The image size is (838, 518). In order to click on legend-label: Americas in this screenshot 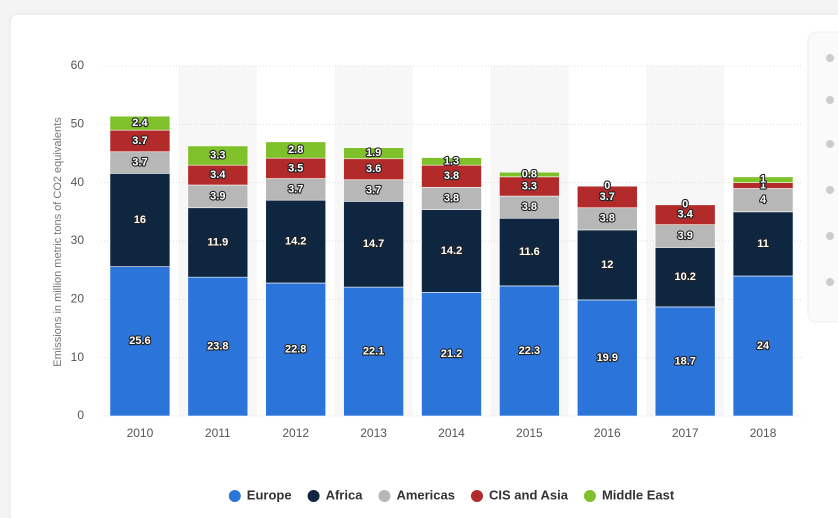, I will do `click(425, 494)`.